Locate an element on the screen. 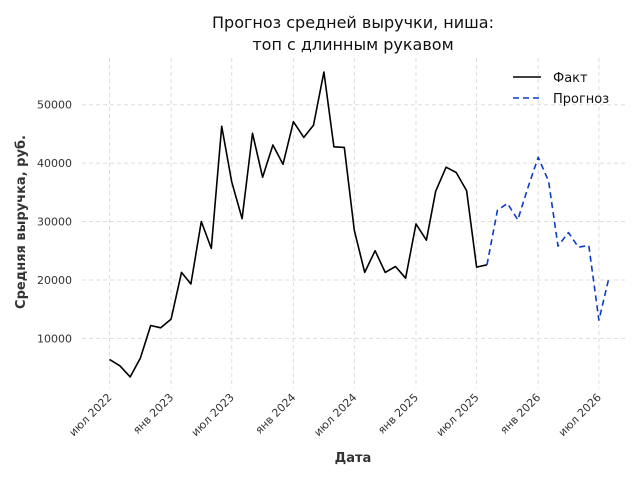 This screenshot has width=640, height=480. x-tick-label-3: янв 2024 is located at coordinates (276, 414).